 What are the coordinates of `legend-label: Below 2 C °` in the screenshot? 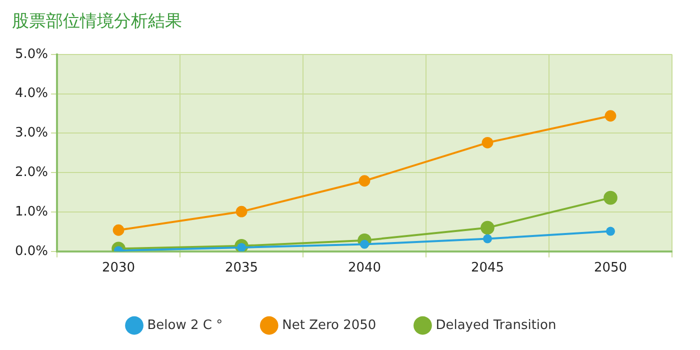 It's located at (185, 325).